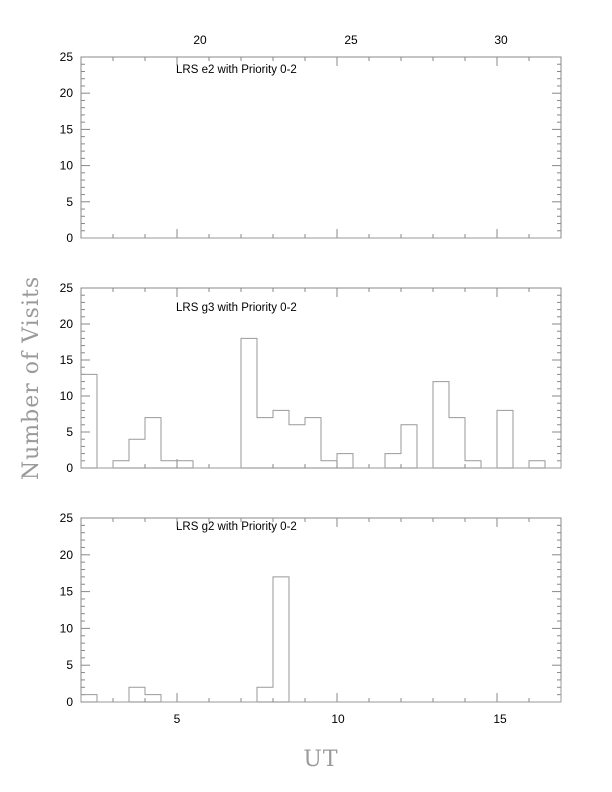 Image resolution: width=612 pixels, height=792 pixels. What do you see at coordinates (501, 40) in the screenshot?
I see `top-axis-tick-label-2: 30` at bounding box center [501, 40].